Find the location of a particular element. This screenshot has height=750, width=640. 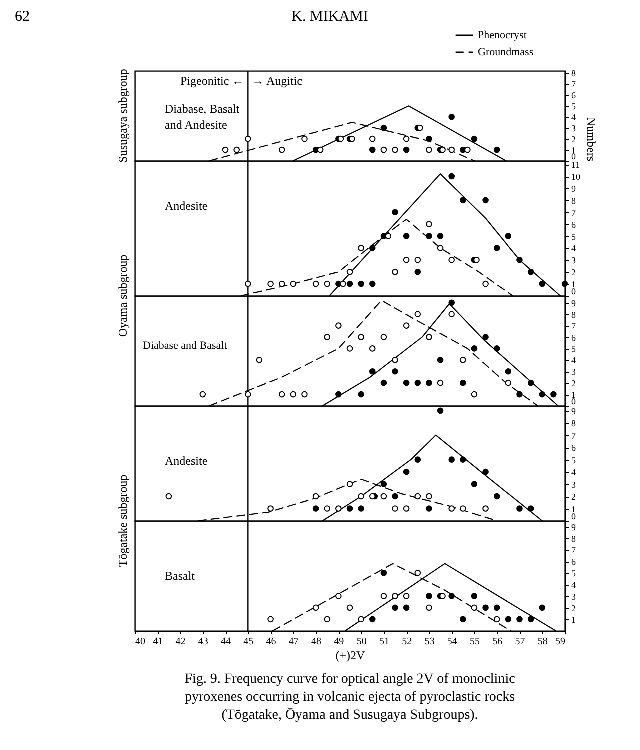

x-tick-label: 40 is located at coordinates (141, 642).